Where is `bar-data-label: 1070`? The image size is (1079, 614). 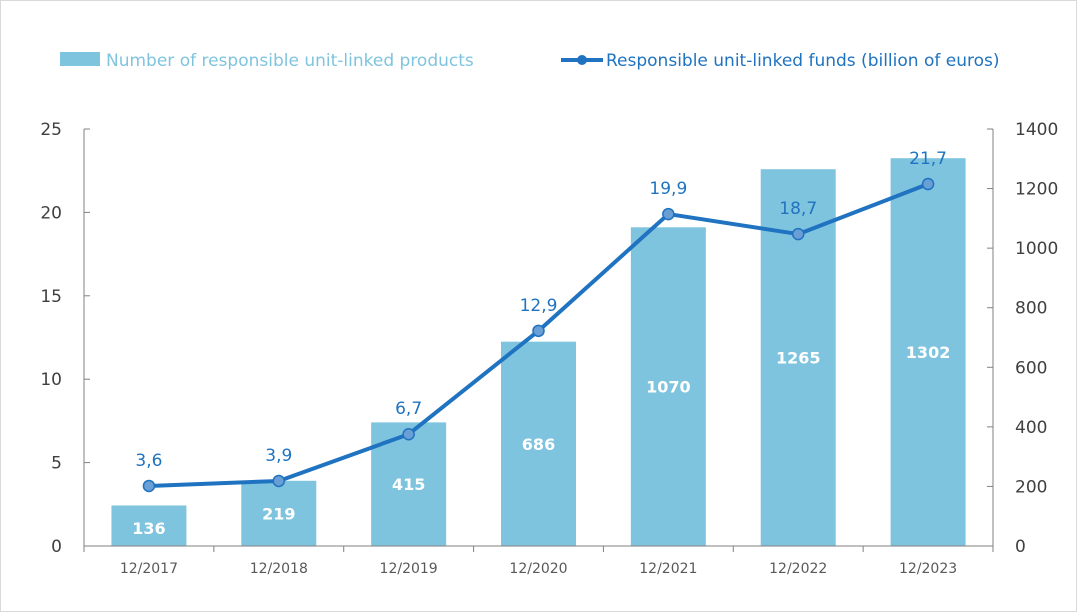
bar-data-label: 1070 is located at coordinates (668, 387).